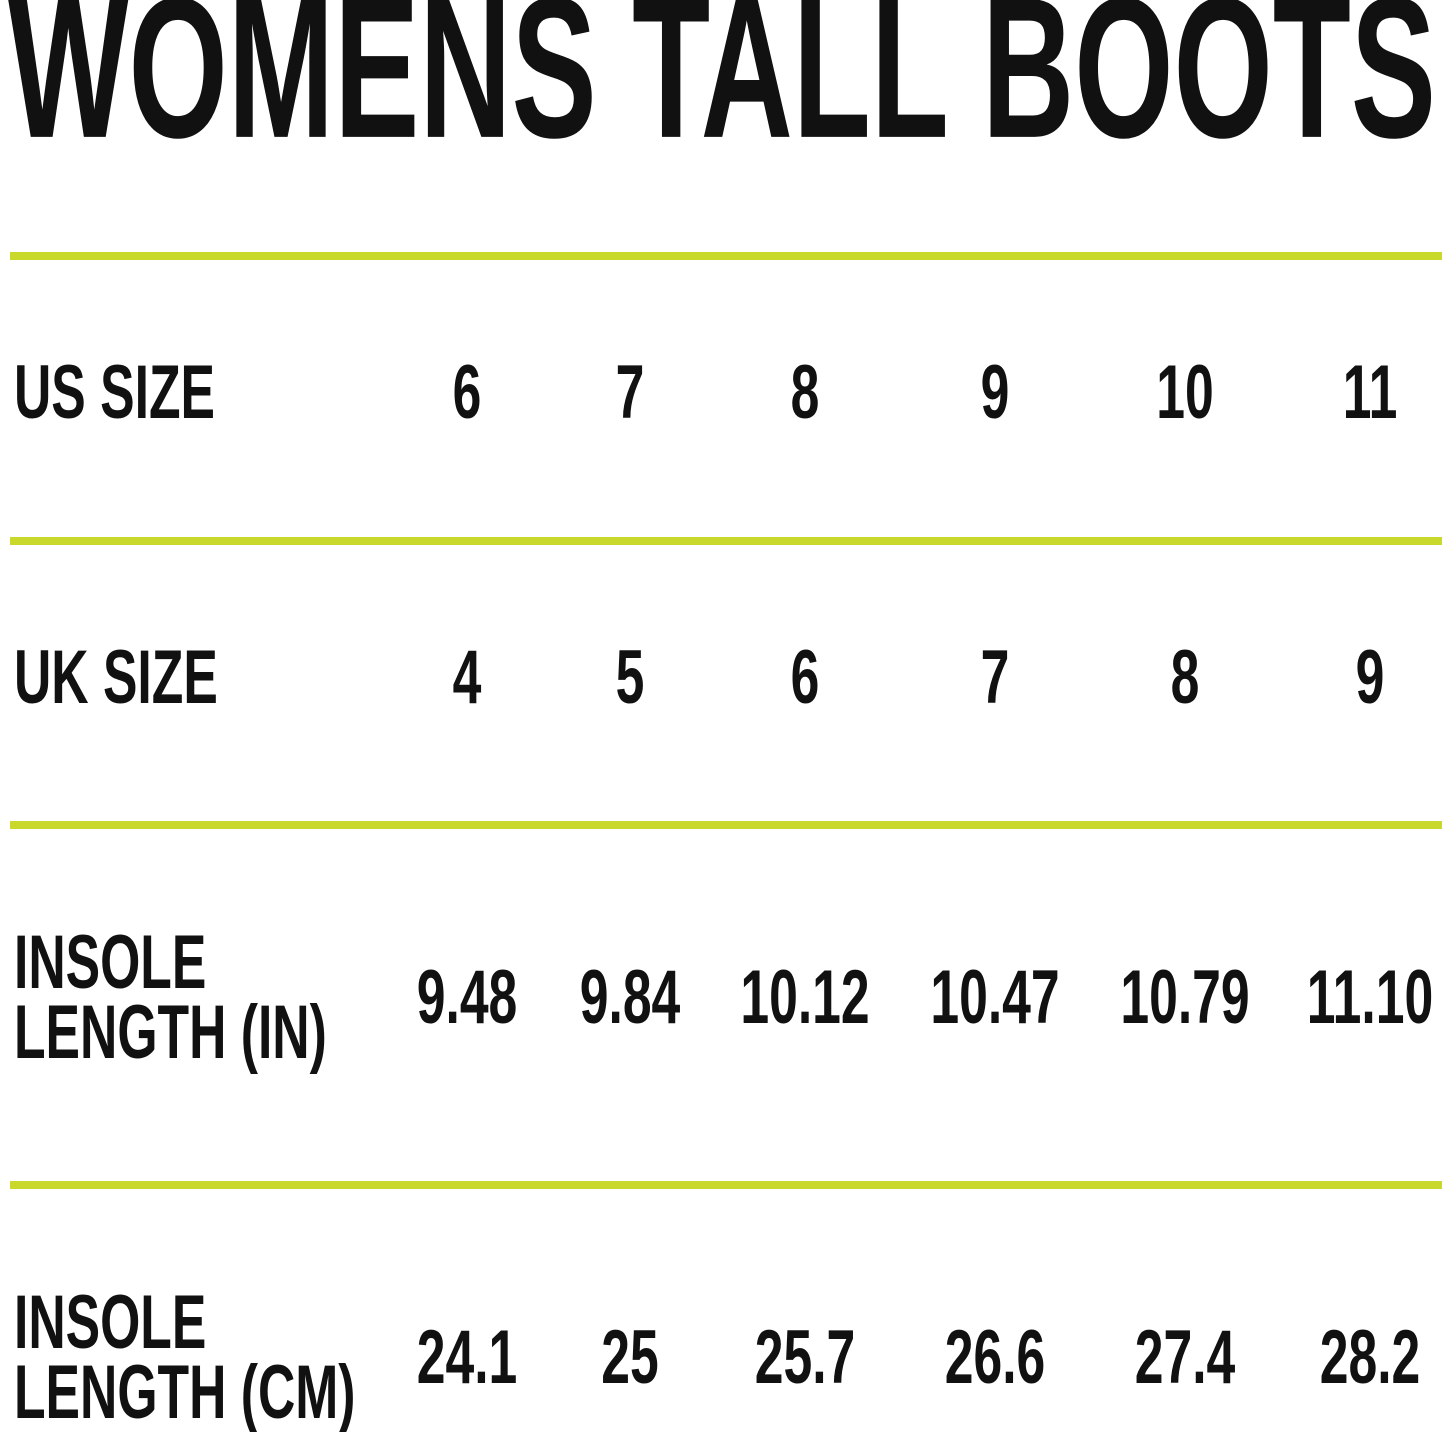 The width and height of the screenshot is (1445, 1432). I want to click on cell: 24.1, so click(467, 1356).